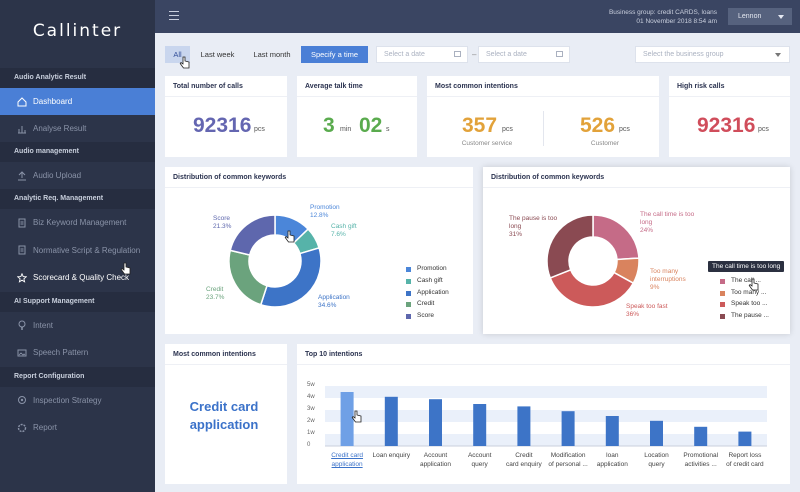  What do you see at coordinates (248, 277) in the screenshot?
I see `donut-slice-credit` at bounding box center [248, 277].